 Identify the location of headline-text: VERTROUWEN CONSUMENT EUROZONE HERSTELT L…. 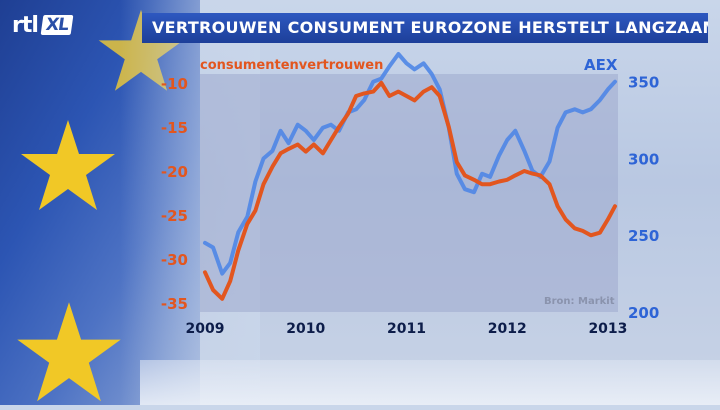
(430, 27).